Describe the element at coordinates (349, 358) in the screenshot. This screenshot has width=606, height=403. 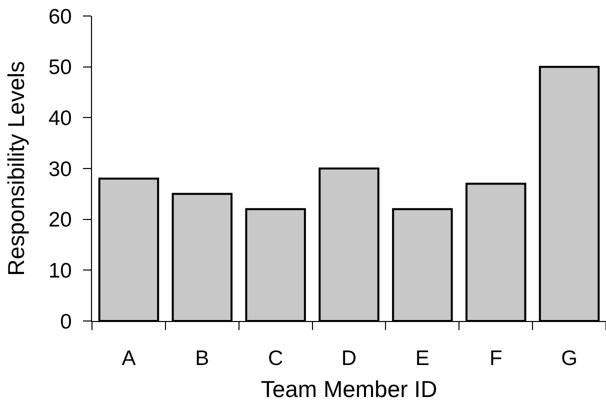
I see `x-tick-label: D` at that location.